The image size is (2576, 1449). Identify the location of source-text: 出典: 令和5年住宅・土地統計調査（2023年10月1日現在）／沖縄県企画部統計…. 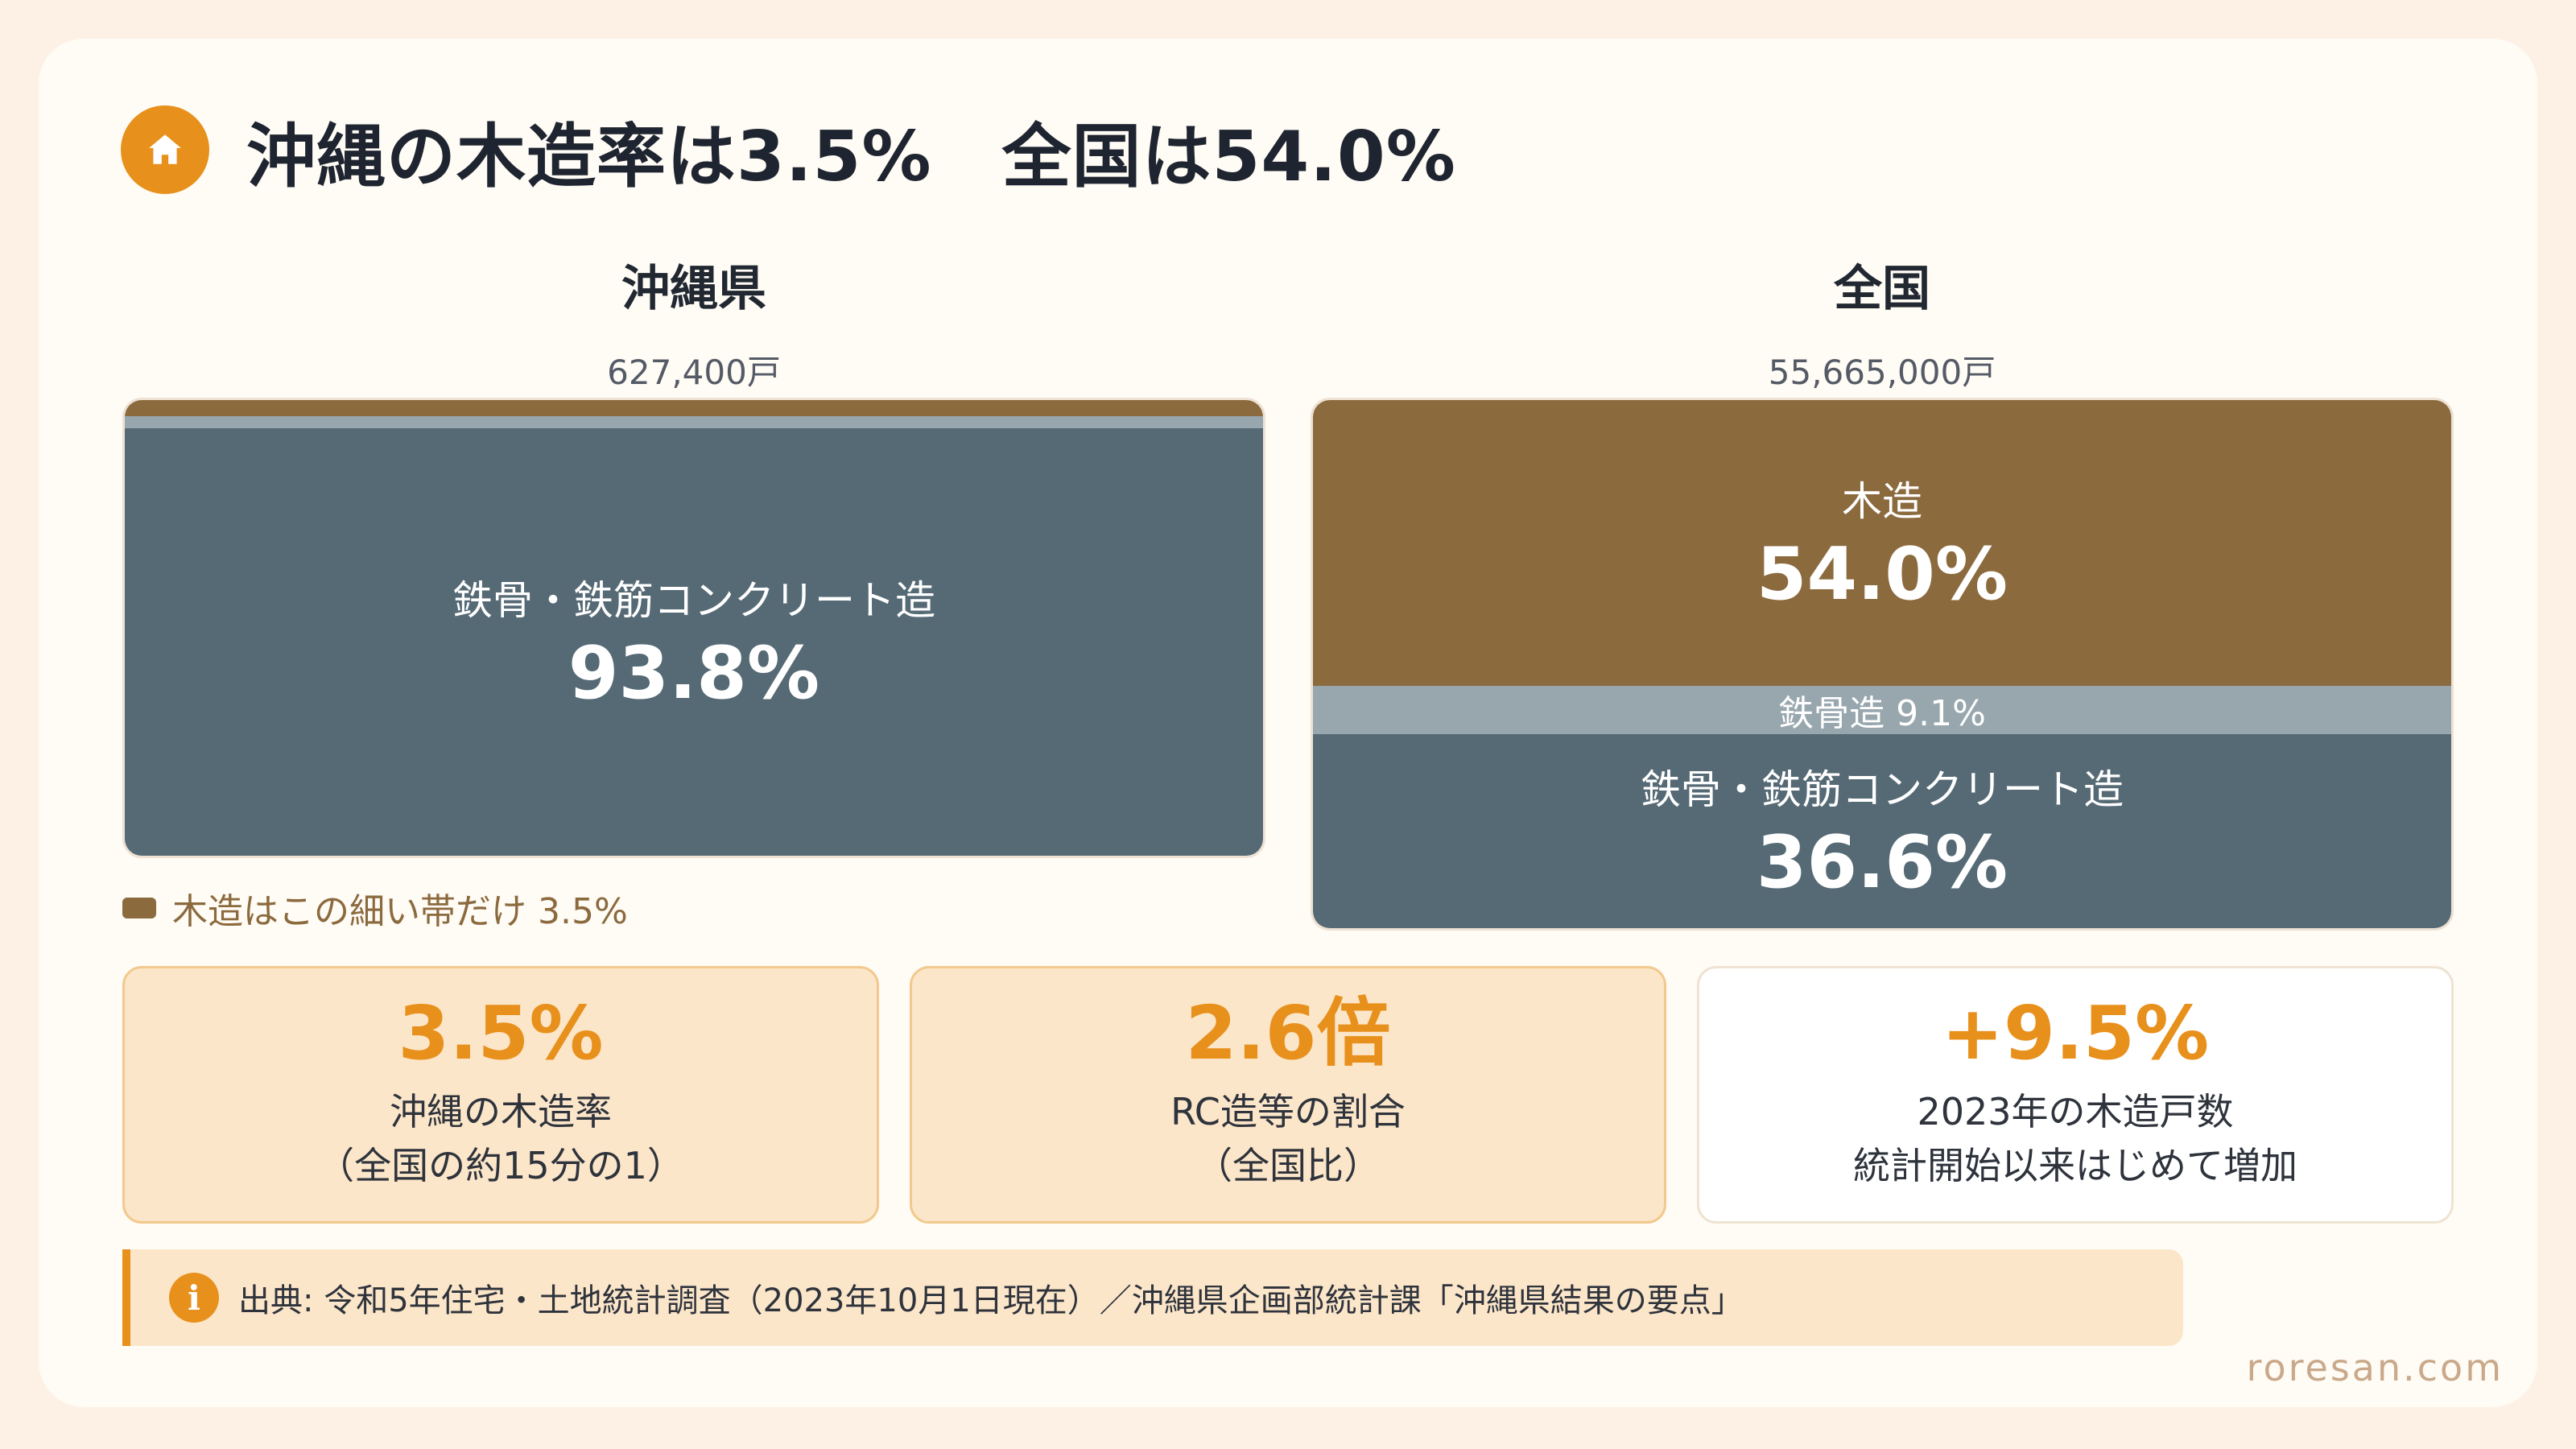
(991, 1300).